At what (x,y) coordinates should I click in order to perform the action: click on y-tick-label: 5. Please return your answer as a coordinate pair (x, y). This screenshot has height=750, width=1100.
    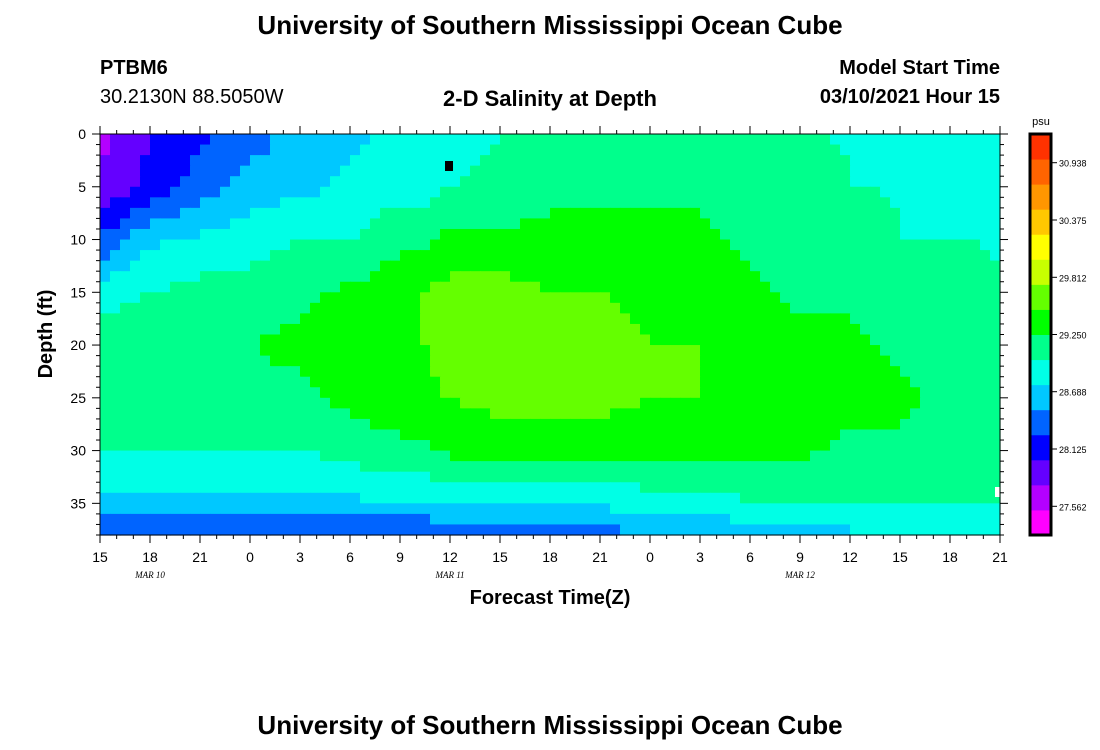
    Looking at the image, I should click on (82, 187).